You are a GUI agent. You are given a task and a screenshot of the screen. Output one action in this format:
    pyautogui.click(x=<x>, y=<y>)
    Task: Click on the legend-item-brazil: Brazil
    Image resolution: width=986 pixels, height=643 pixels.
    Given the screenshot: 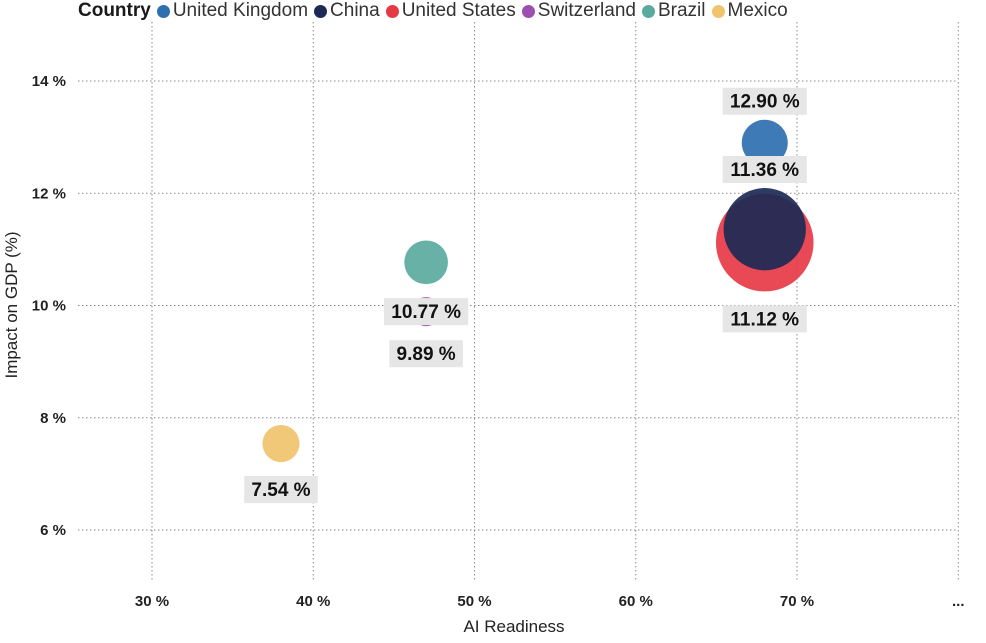 What is the action you would take?
    pyautogui.click(x=673, y=11)
    